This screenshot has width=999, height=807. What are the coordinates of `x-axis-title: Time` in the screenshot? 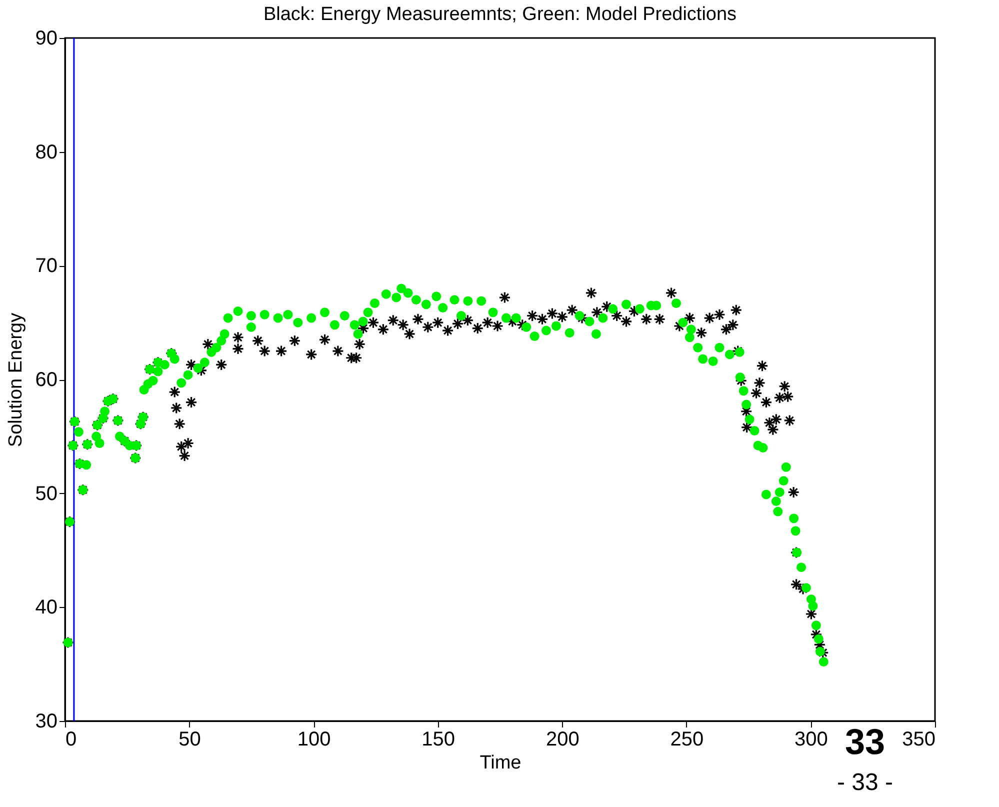 It's located at (501, 763).